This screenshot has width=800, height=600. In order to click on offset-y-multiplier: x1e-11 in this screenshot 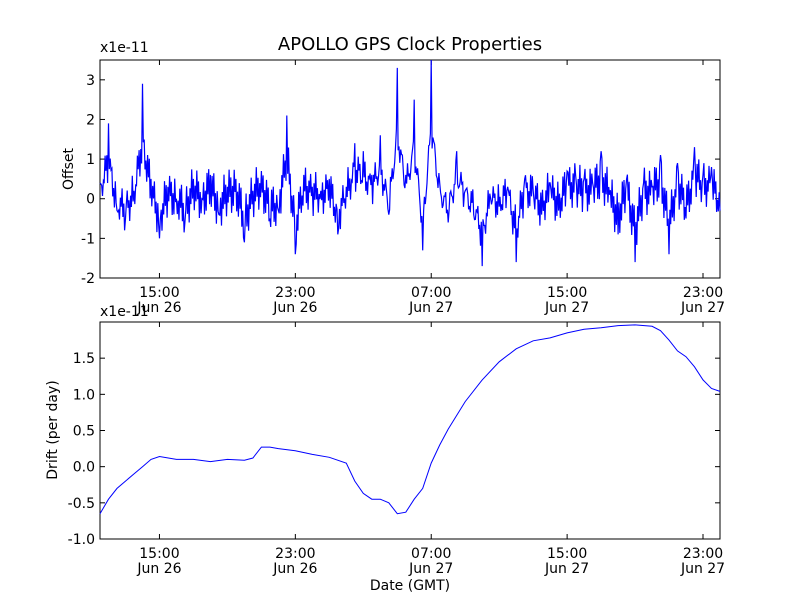, I will do `click(124, 48)`.